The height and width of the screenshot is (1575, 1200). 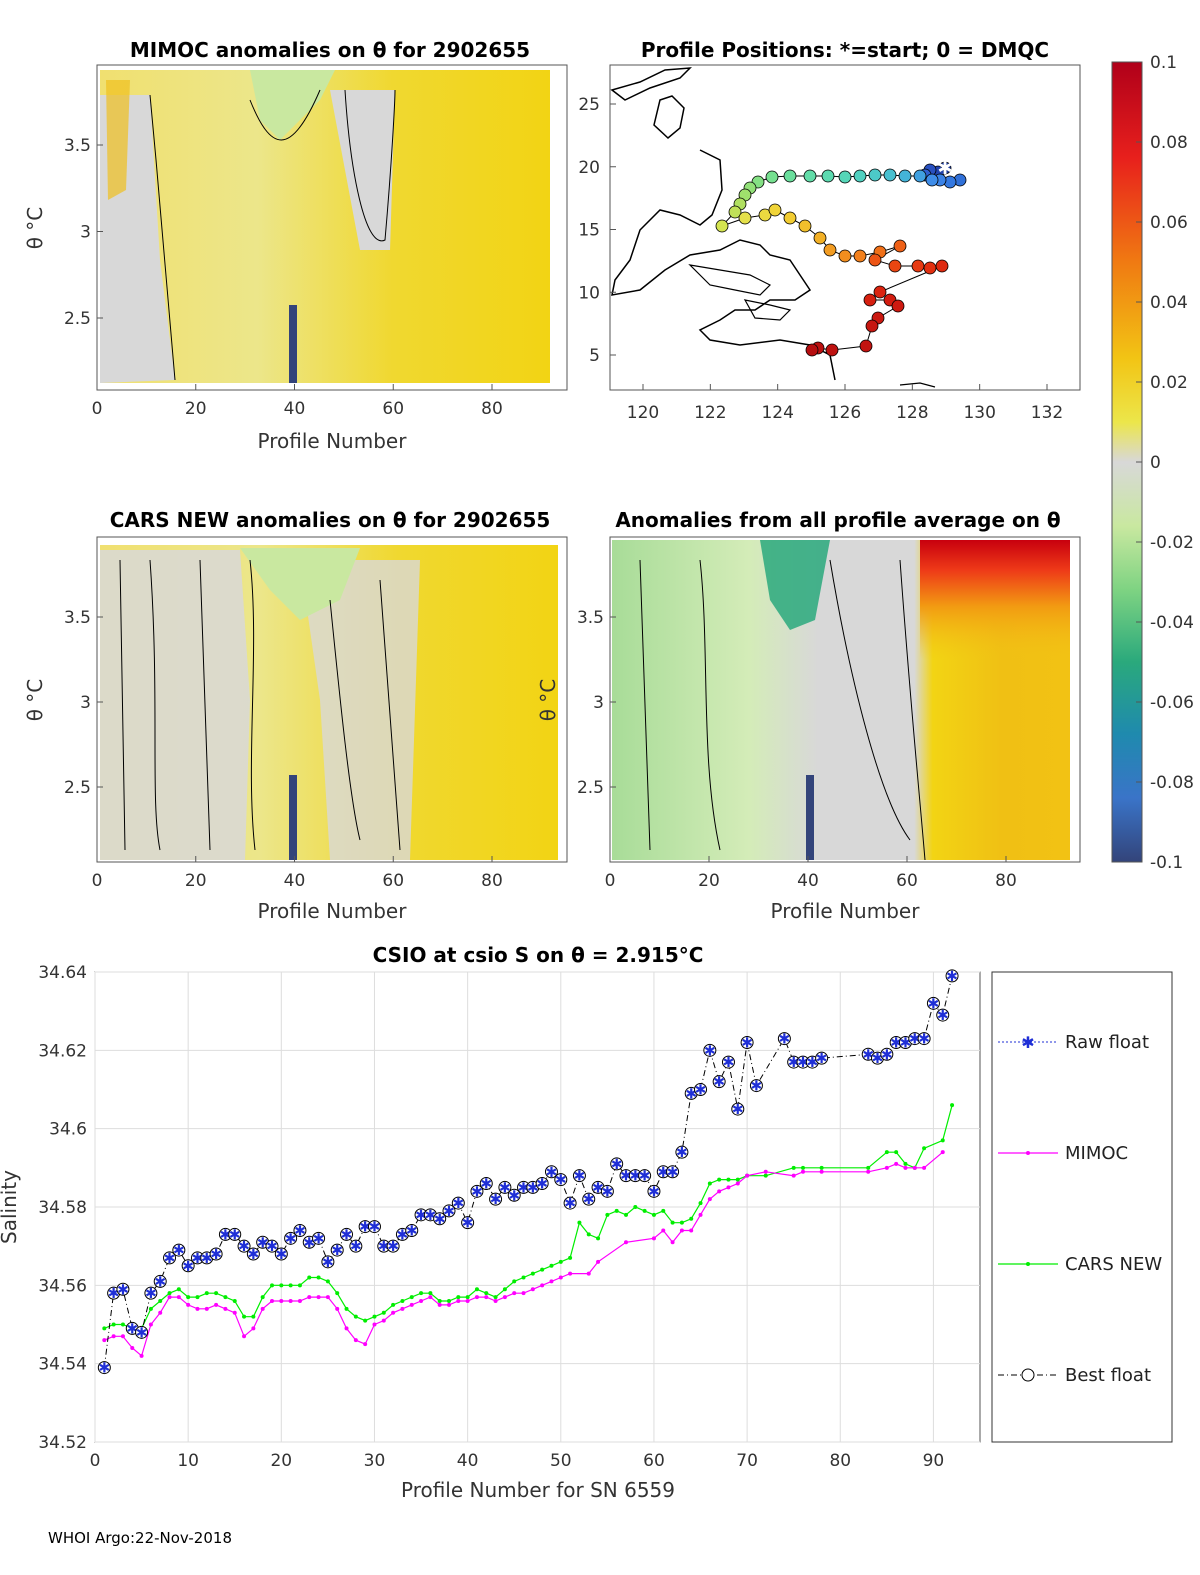 I want to click on map-y-ticks: 5 10 15 20 25, so click(x=597, y=230).